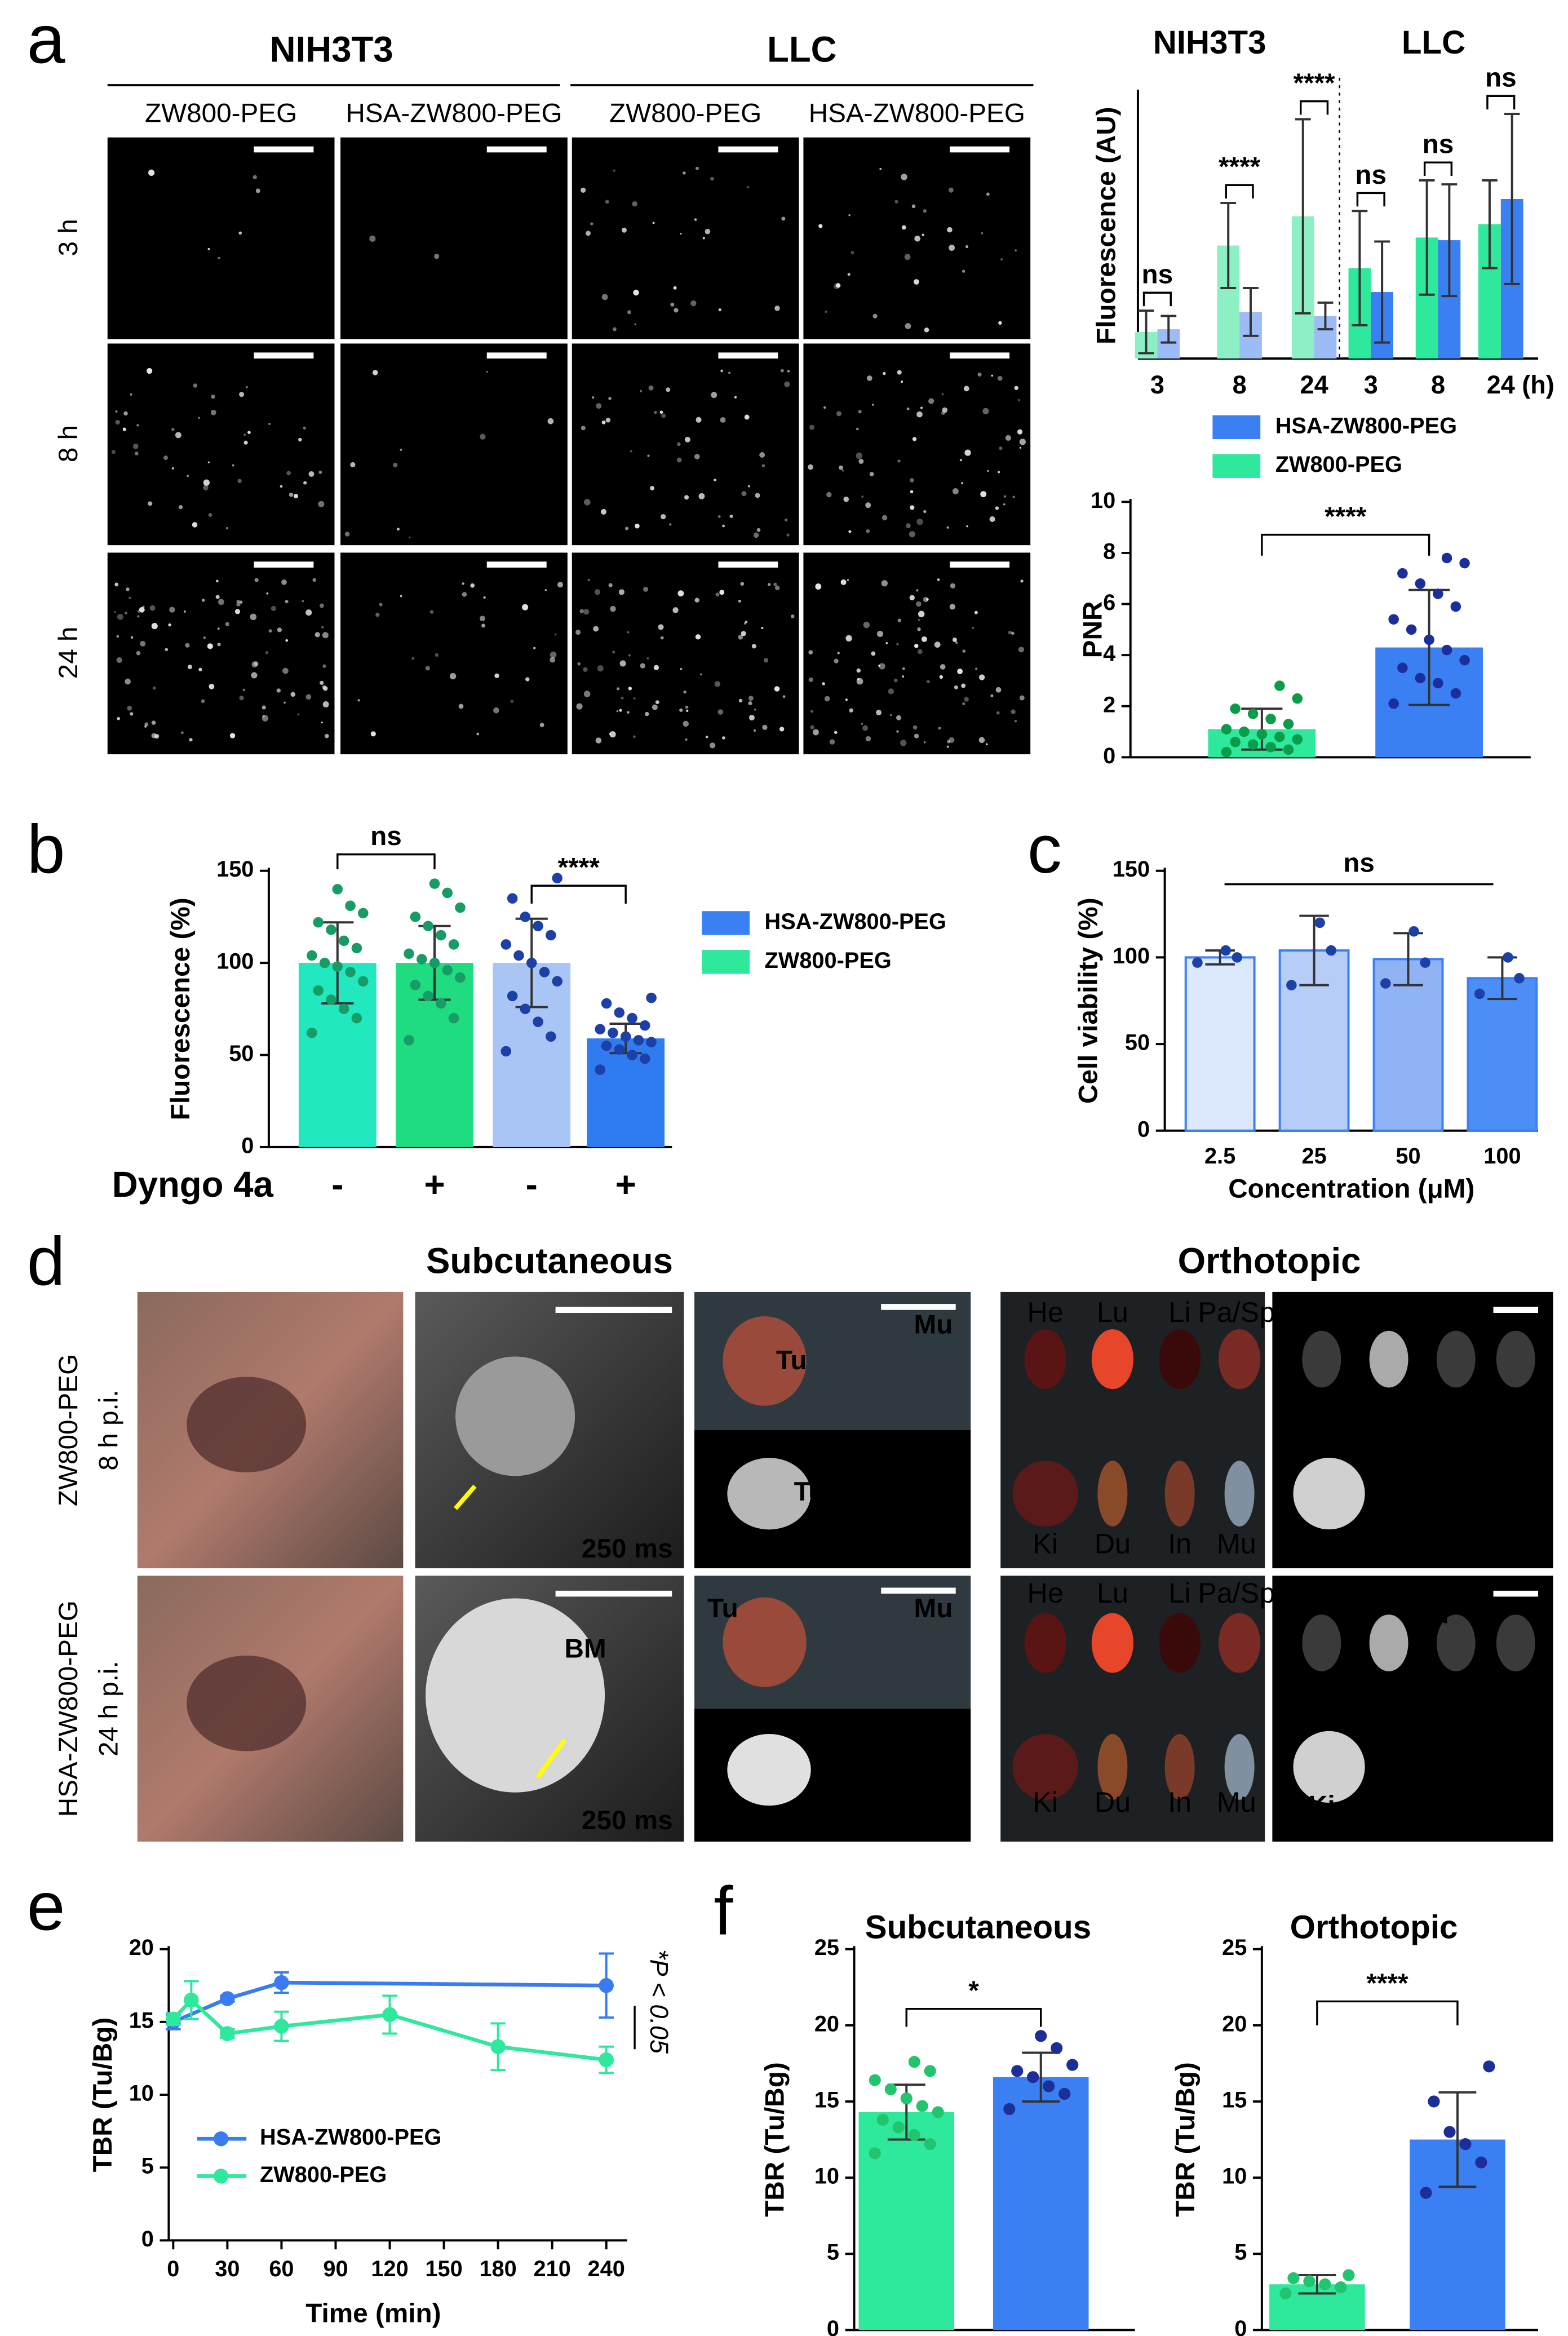 The image size is (1568, 2336). Describe the element at coordinates (628, 1549) in the screenshot. I see `image-label: 250 ms` at that location.